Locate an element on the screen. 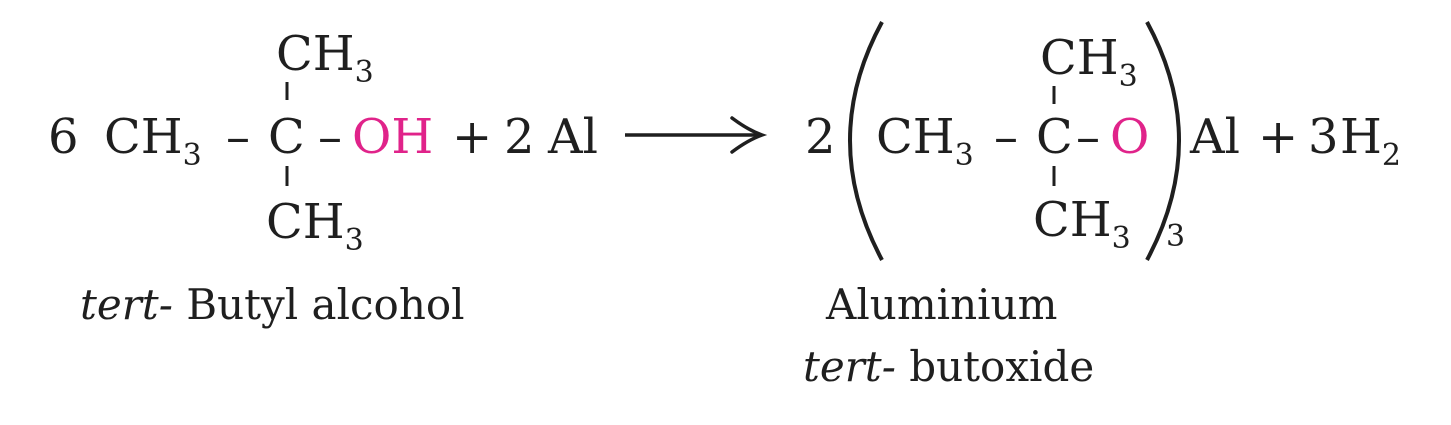  product-name-prefix: tert- is located at coordinates (849, 366).